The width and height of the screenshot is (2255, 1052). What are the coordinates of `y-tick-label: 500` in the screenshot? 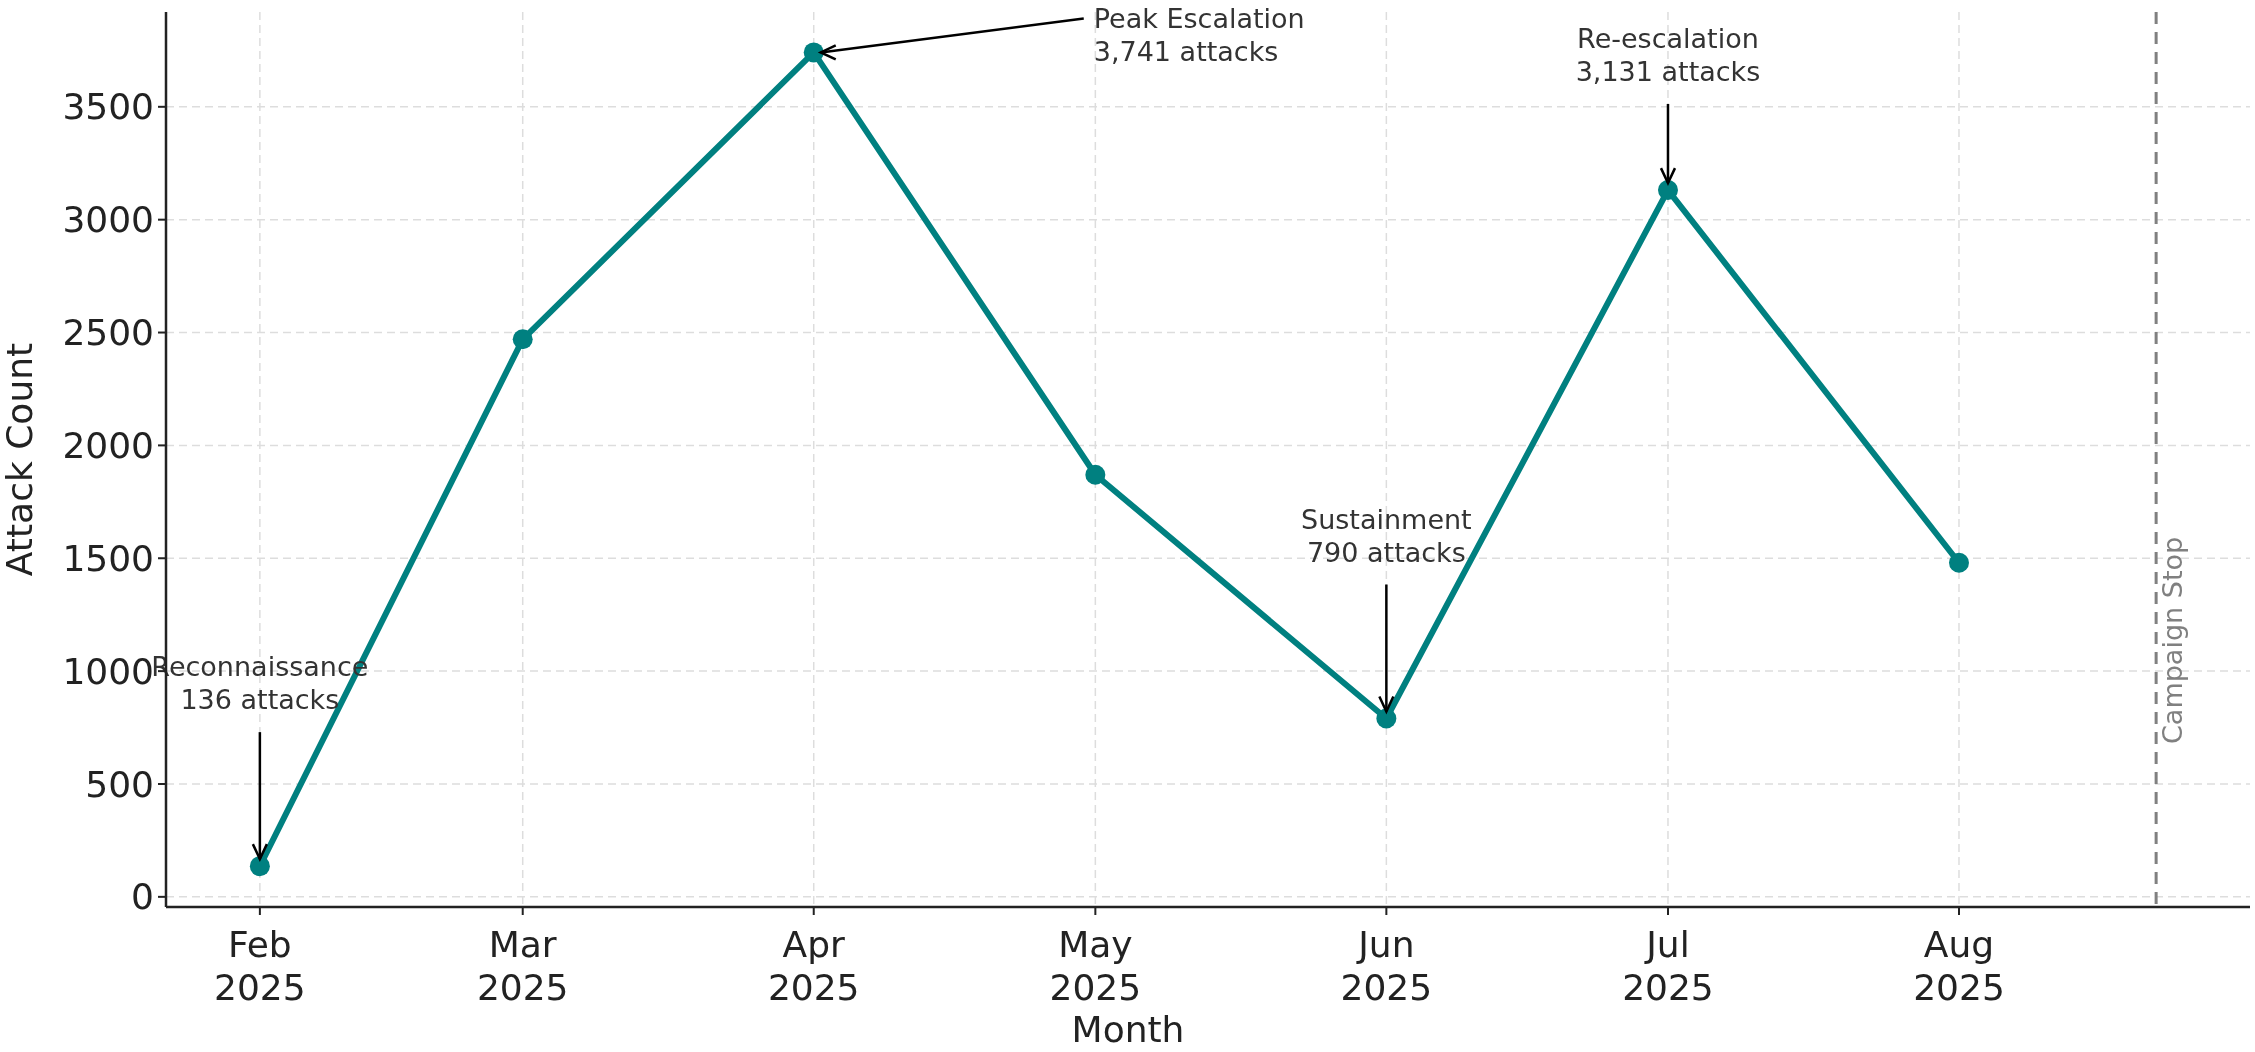 It's located at (119, 784).